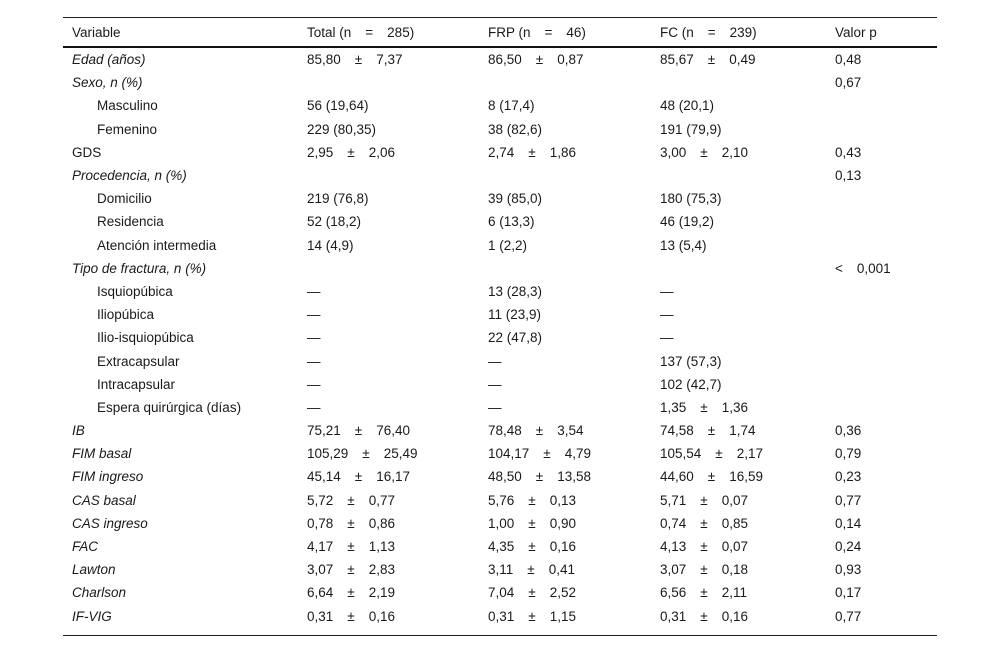  What do you see at coordinates (505, 477) in the screenshot?
I see `value-text: 48,50` at bounding box center [505, 477].